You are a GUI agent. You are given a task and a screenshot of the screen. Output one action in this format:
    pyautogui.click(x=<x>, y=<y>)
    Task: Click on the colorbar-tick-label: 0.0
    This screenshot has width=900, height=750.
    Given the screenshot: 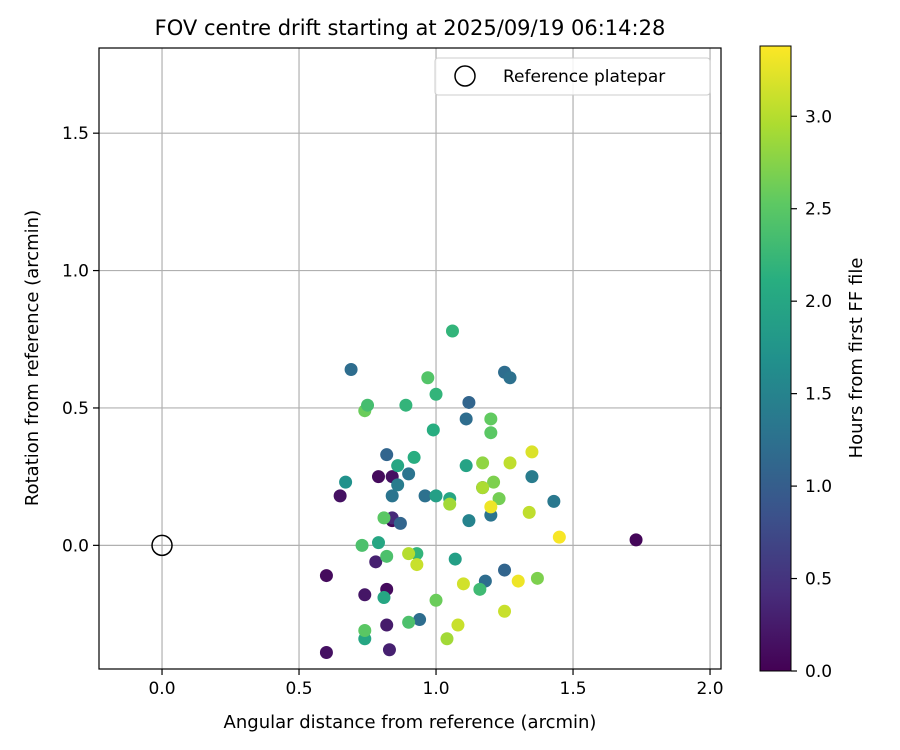 What is the action you would take?
    pyautogui.click(x=818, y=672)
    